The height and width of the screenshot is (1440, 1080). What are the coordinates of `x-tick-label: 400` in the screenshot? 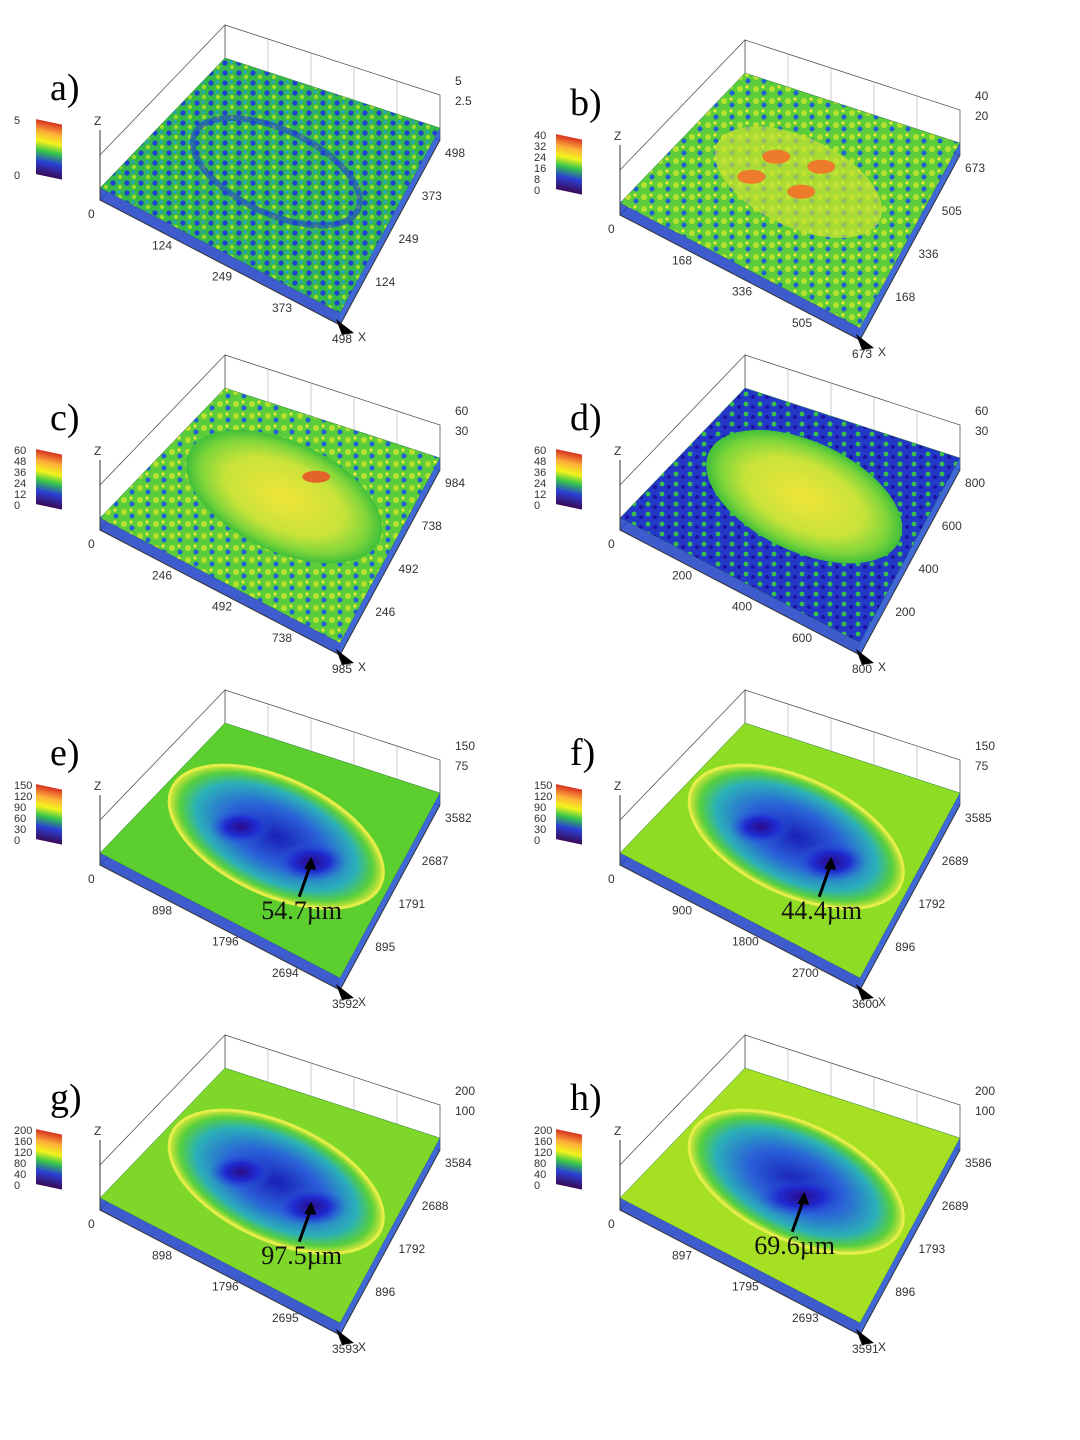 It's located at (742, 607).